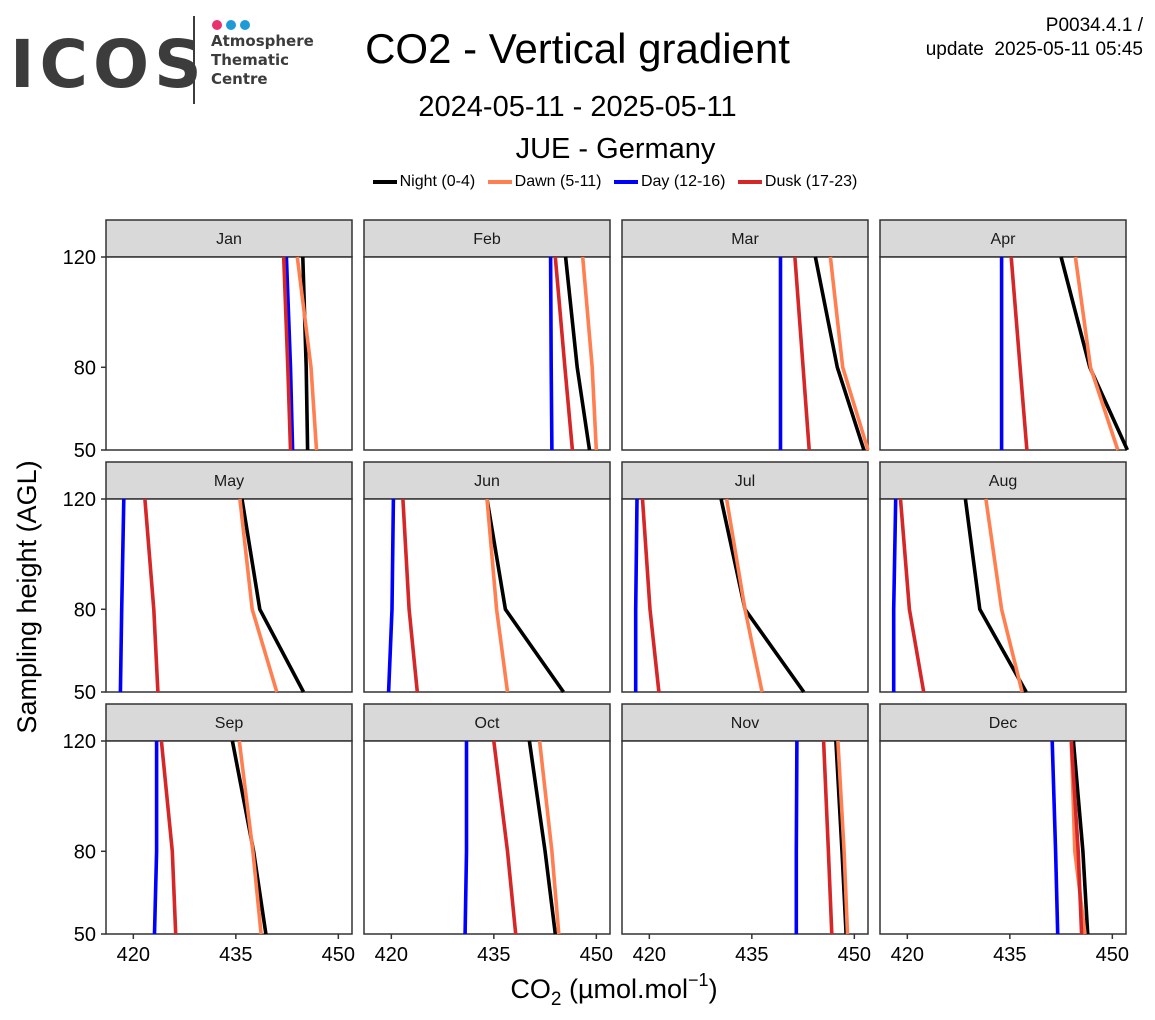  I want to click on panel-mar: Mar, so click(745, 335).